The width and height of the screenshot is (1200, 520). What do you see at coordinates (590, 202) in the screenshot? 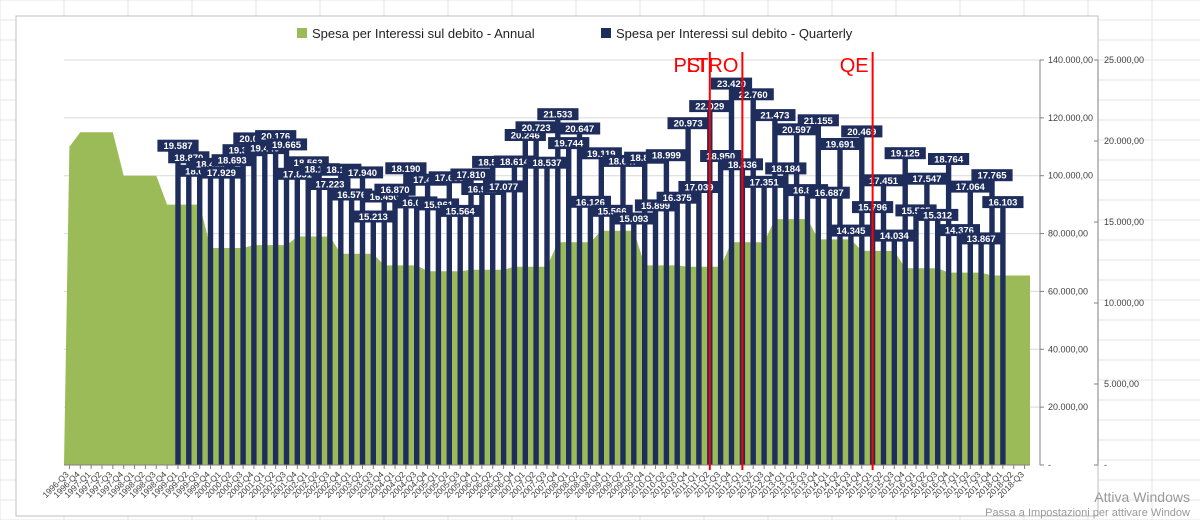
I see `quarterly-data-label: 16.126` at bounding box center [590, 202].